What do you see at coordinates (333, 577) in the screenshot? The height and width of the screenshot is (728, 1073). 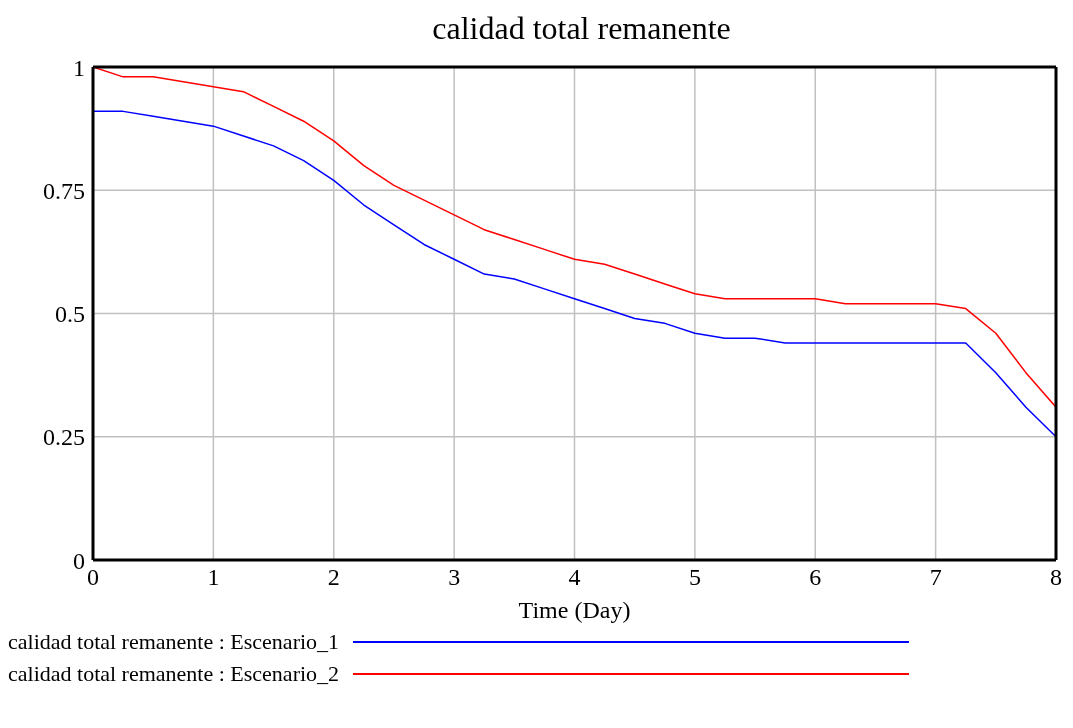 I see `x-tick-label: 2` at bounding box center [333, 577].